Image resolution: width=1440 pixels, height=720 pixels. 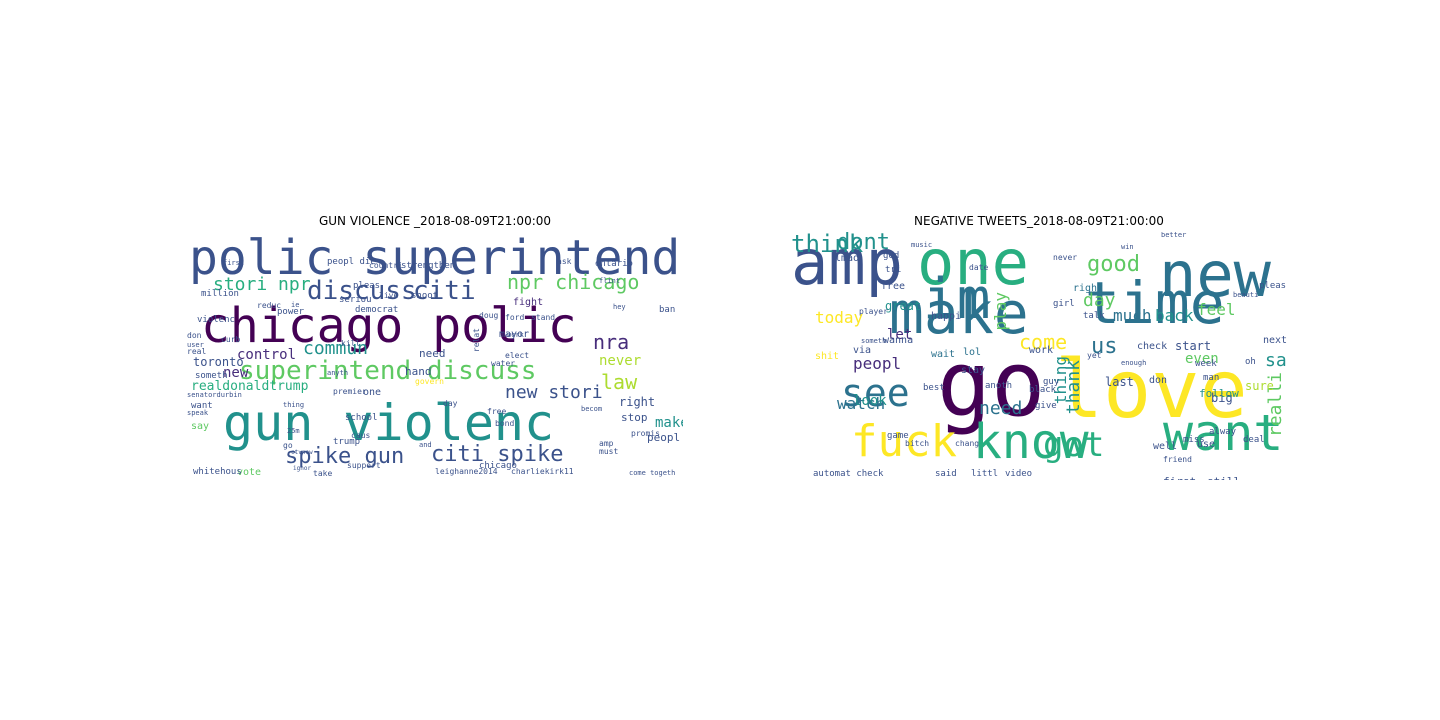 What do you see at coordinates (1223, 478) in the screenshot?
I see `cloud-word: still` at bounding box center [1223, 478].